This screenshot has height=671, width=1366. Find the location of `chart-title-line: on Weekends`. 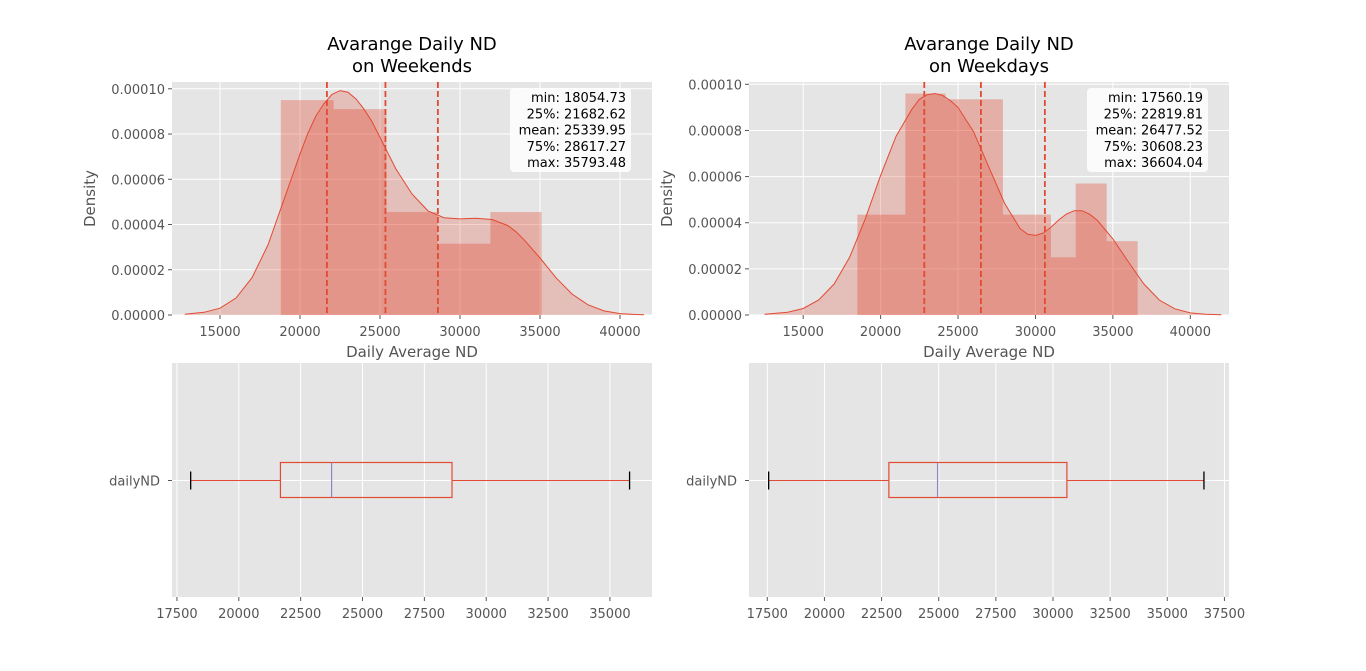

chart-title-line: on Weekends is located at coordinates (412, 66).